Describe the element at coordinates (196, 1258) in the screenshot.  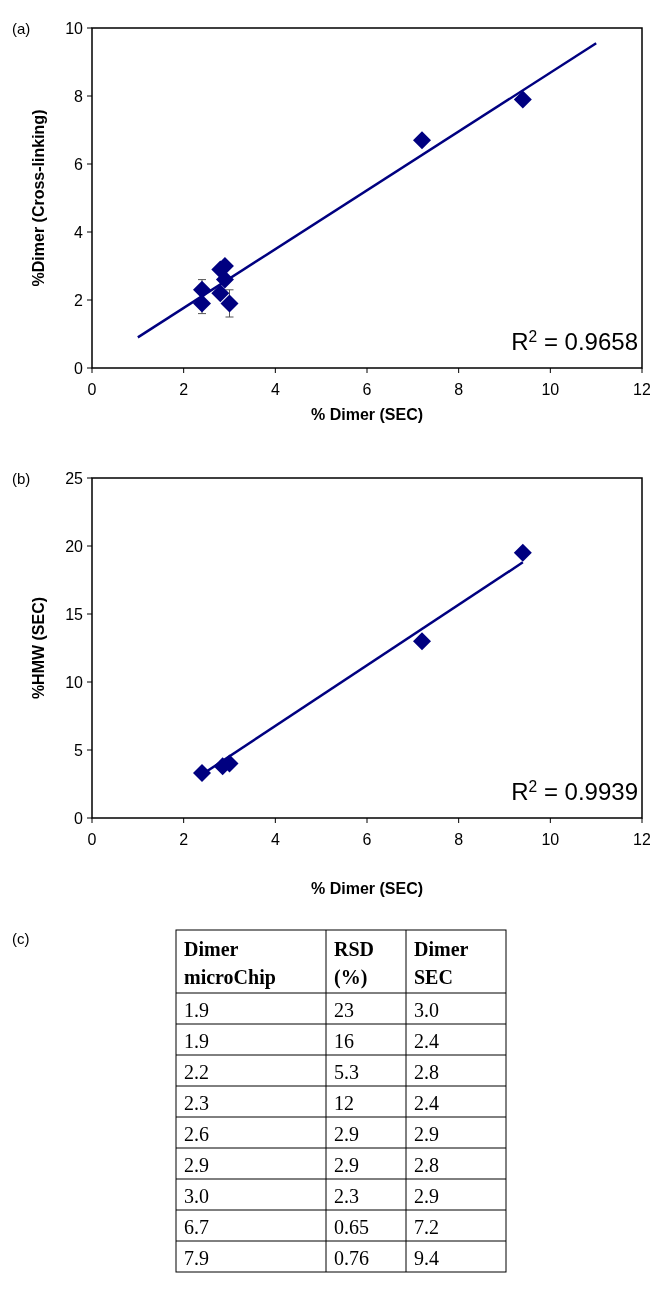
I see `text: 7.9` at that location.